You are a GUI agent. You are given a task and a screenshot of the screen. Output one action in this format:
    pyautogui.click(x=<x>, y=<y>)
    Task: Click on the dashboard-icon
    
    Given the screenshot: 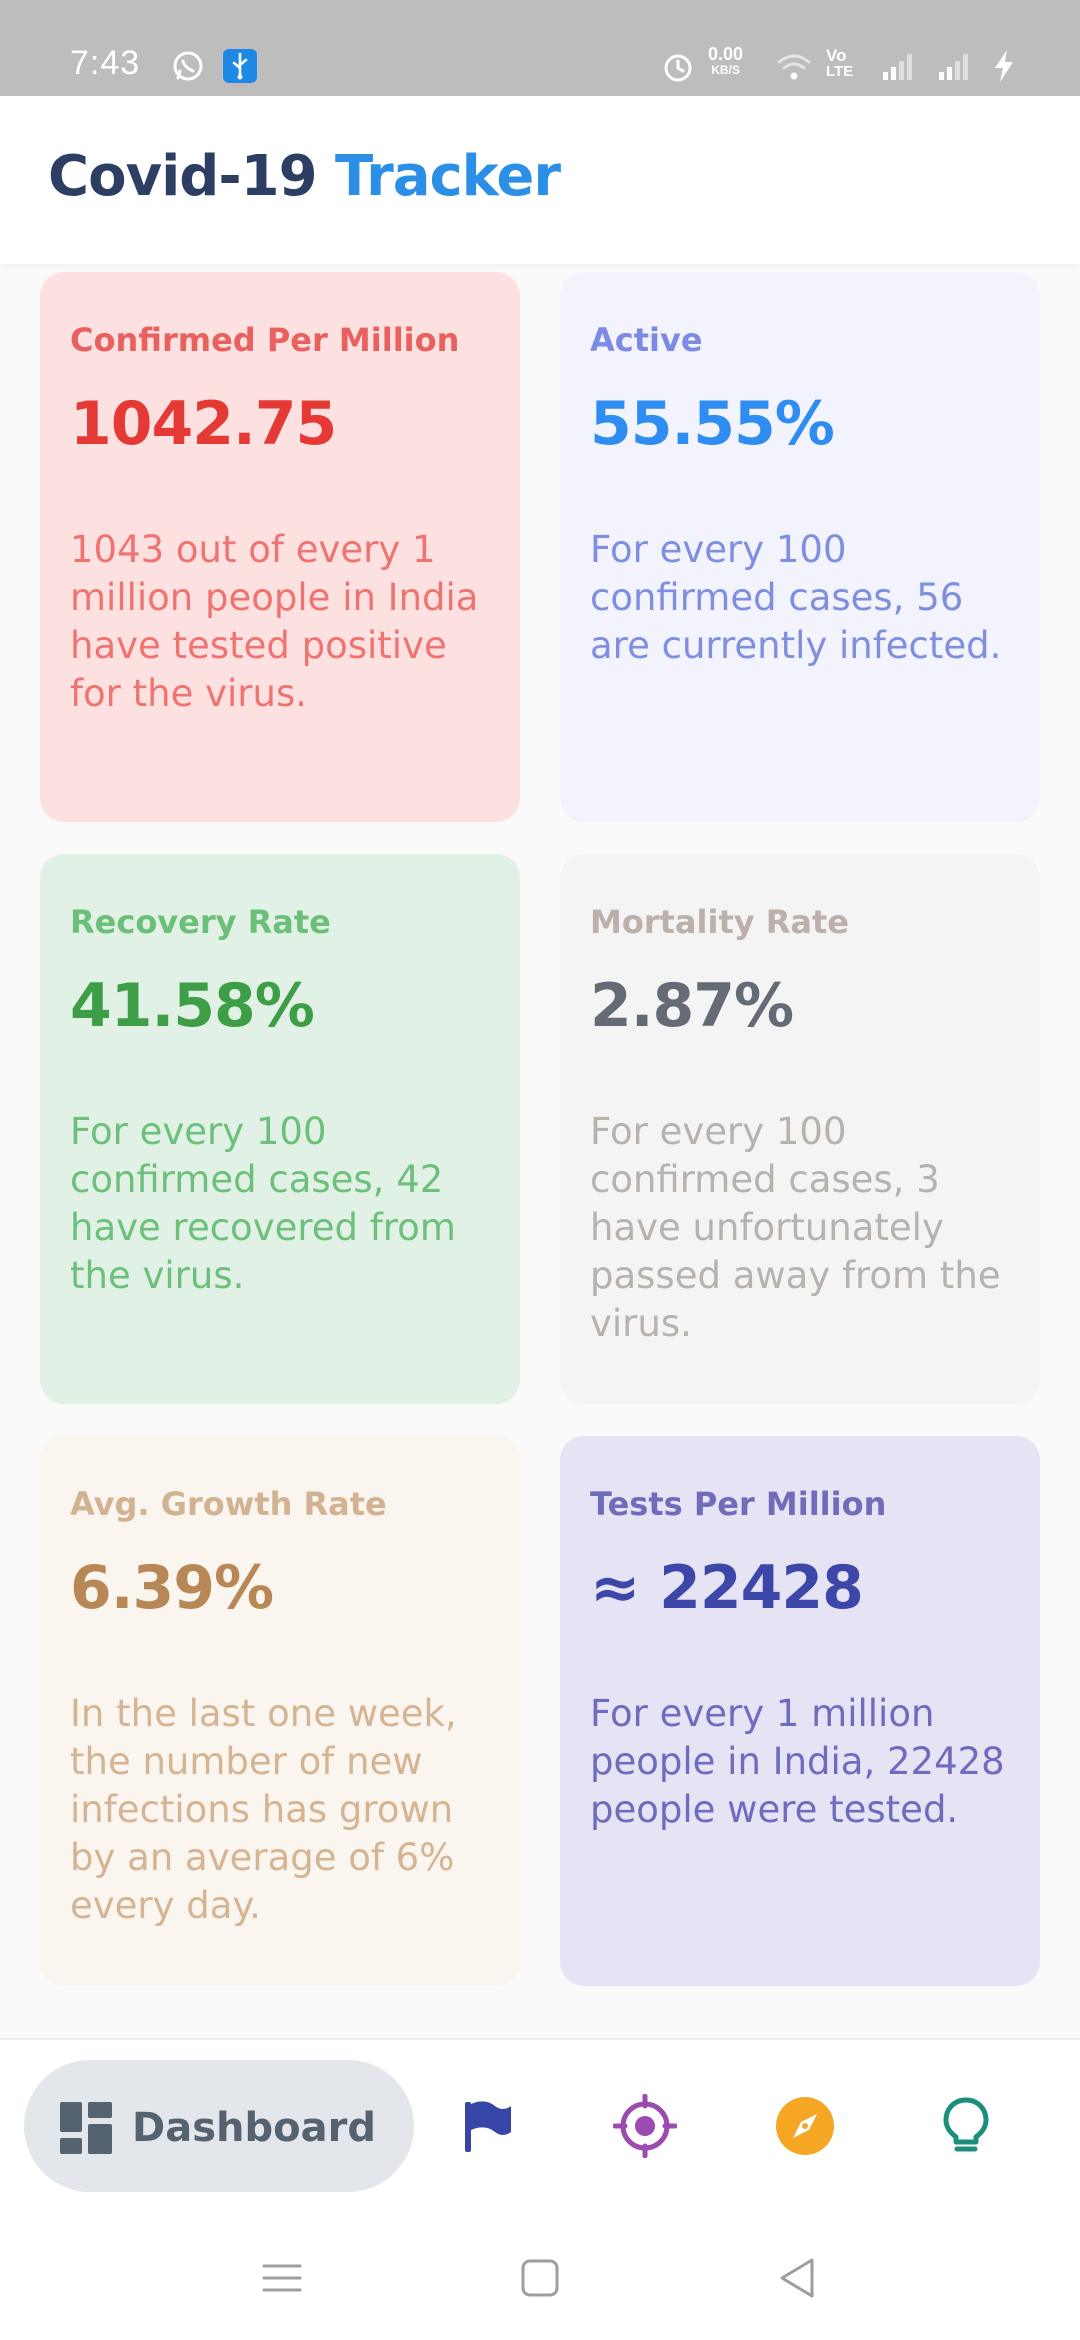 What is the action you would take?
    pyautogui.click(x=86, y=2128)
    